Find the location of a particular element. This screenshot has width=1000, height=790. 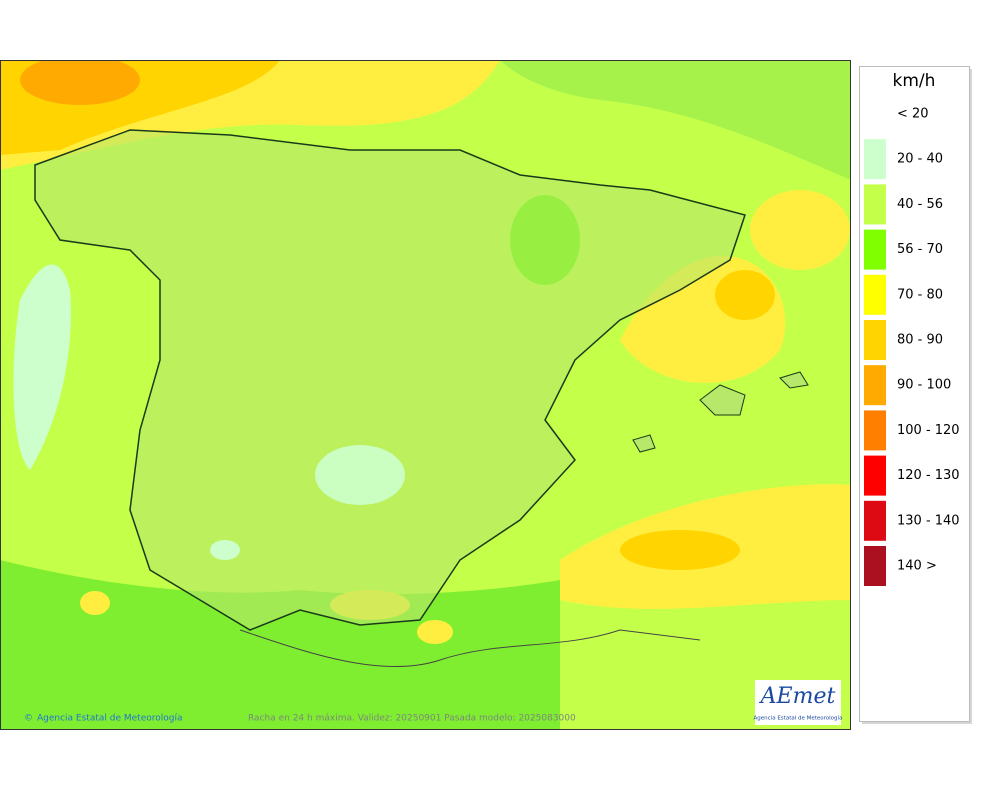

legend-label: 100 - 120 is located at coordinates (928, 430).